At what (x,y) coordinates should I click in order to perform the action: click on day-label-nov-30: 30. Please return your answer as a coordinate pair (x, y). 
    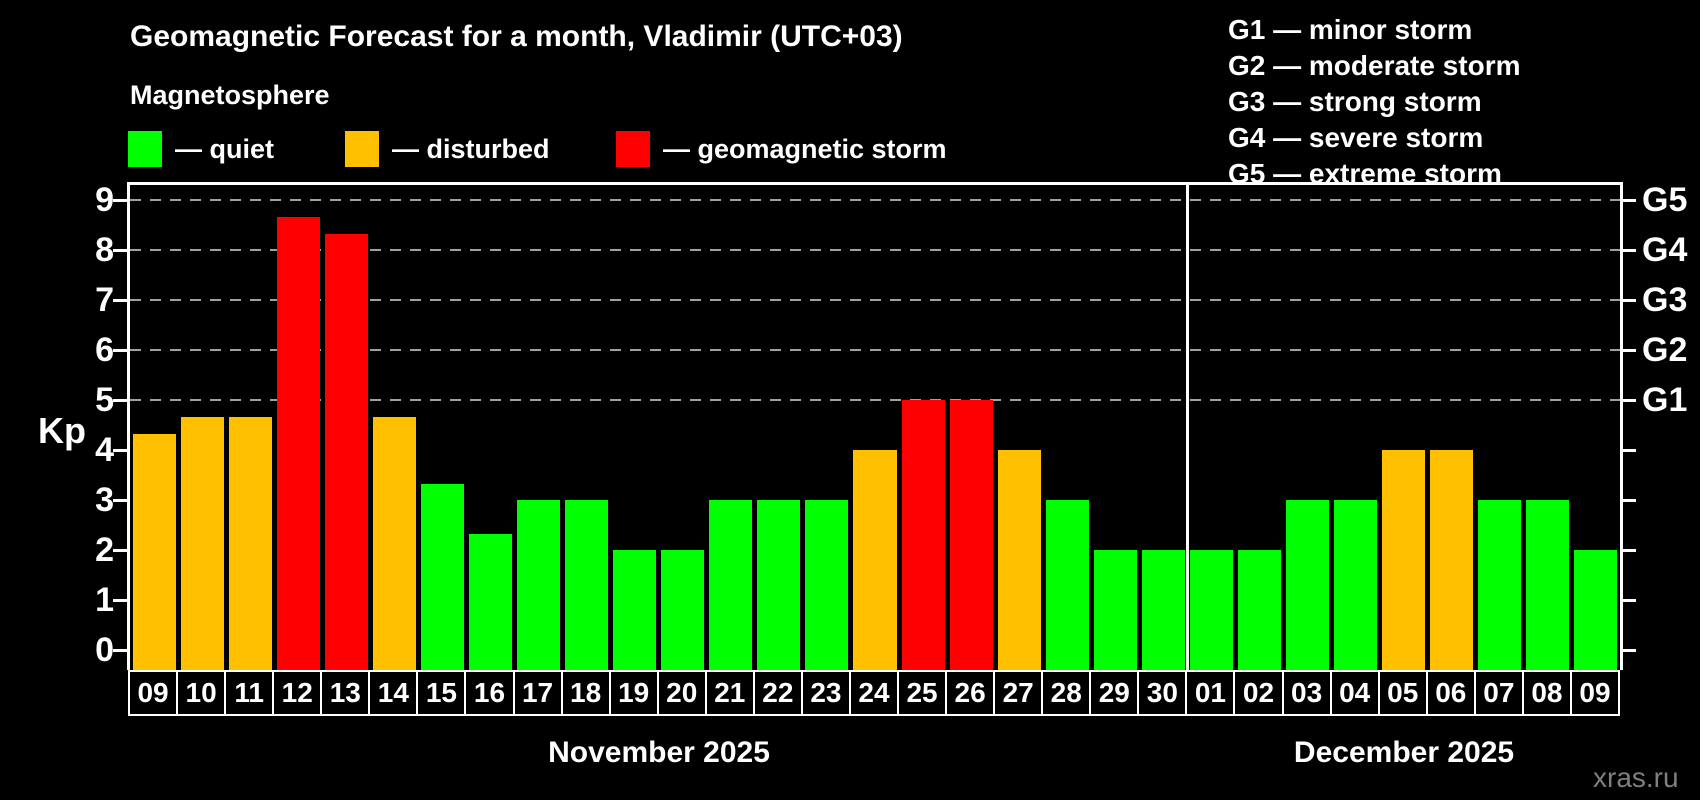
    Looking at the image, I should click on (1162, 693).